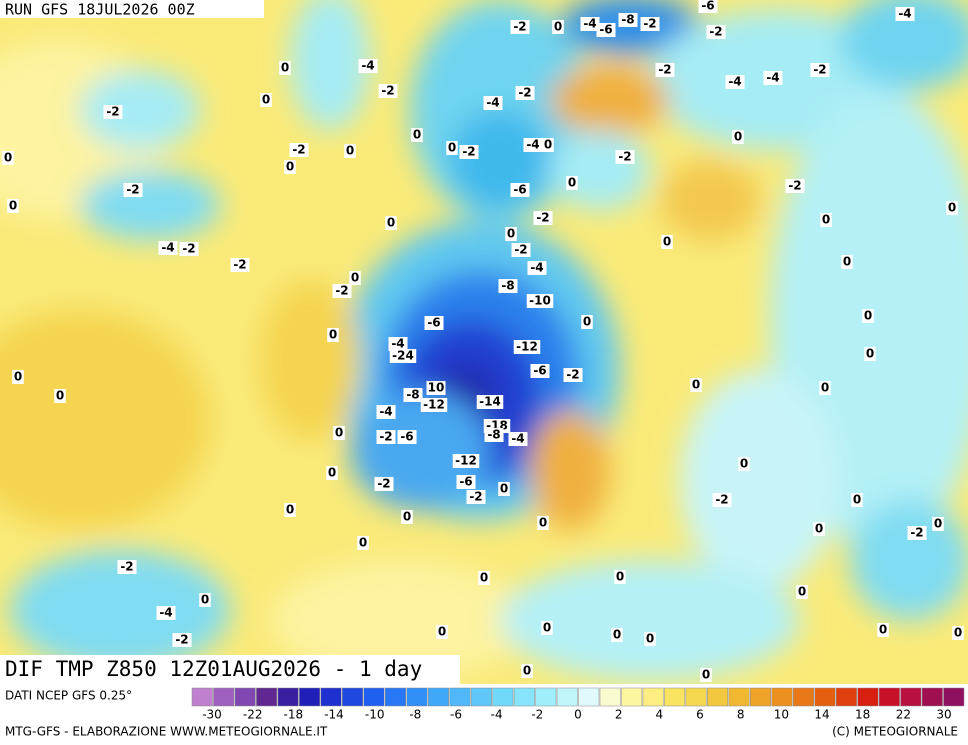 This screenshot has height=745, width=968. Describe the element at coordinates (230, 670) in the screenshot. I see `title-box` at that location.